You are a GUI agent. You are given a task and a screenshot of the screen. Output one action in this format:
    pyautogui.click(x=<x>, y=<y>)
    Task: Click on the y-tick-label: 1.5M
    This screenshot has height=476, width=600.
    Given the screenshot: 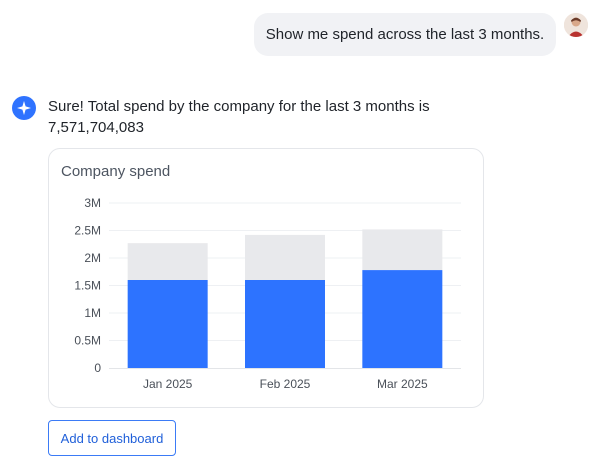 What is the action you would take?
    pyautogui.click(x=87, y=286)
    